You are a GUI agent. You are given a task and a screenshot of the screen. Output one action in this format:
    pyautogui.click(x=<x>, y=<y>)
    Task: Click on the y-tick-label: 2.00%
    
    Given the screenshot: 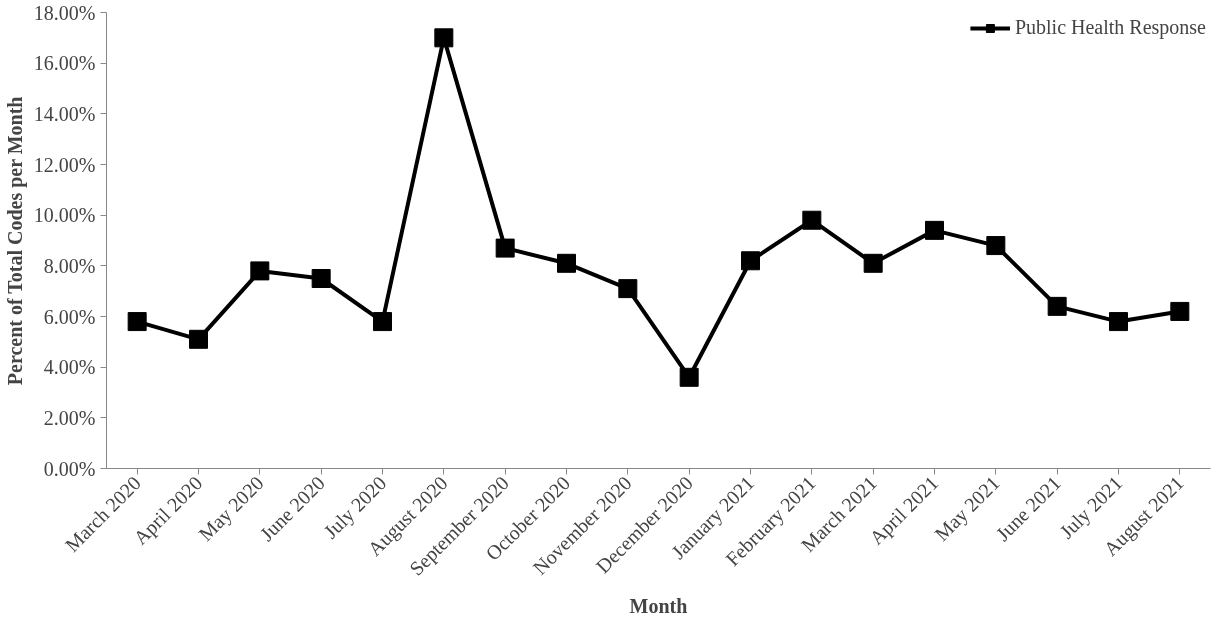 What is the action you would take?
    pyautogui.click(x=69, y=417)
    